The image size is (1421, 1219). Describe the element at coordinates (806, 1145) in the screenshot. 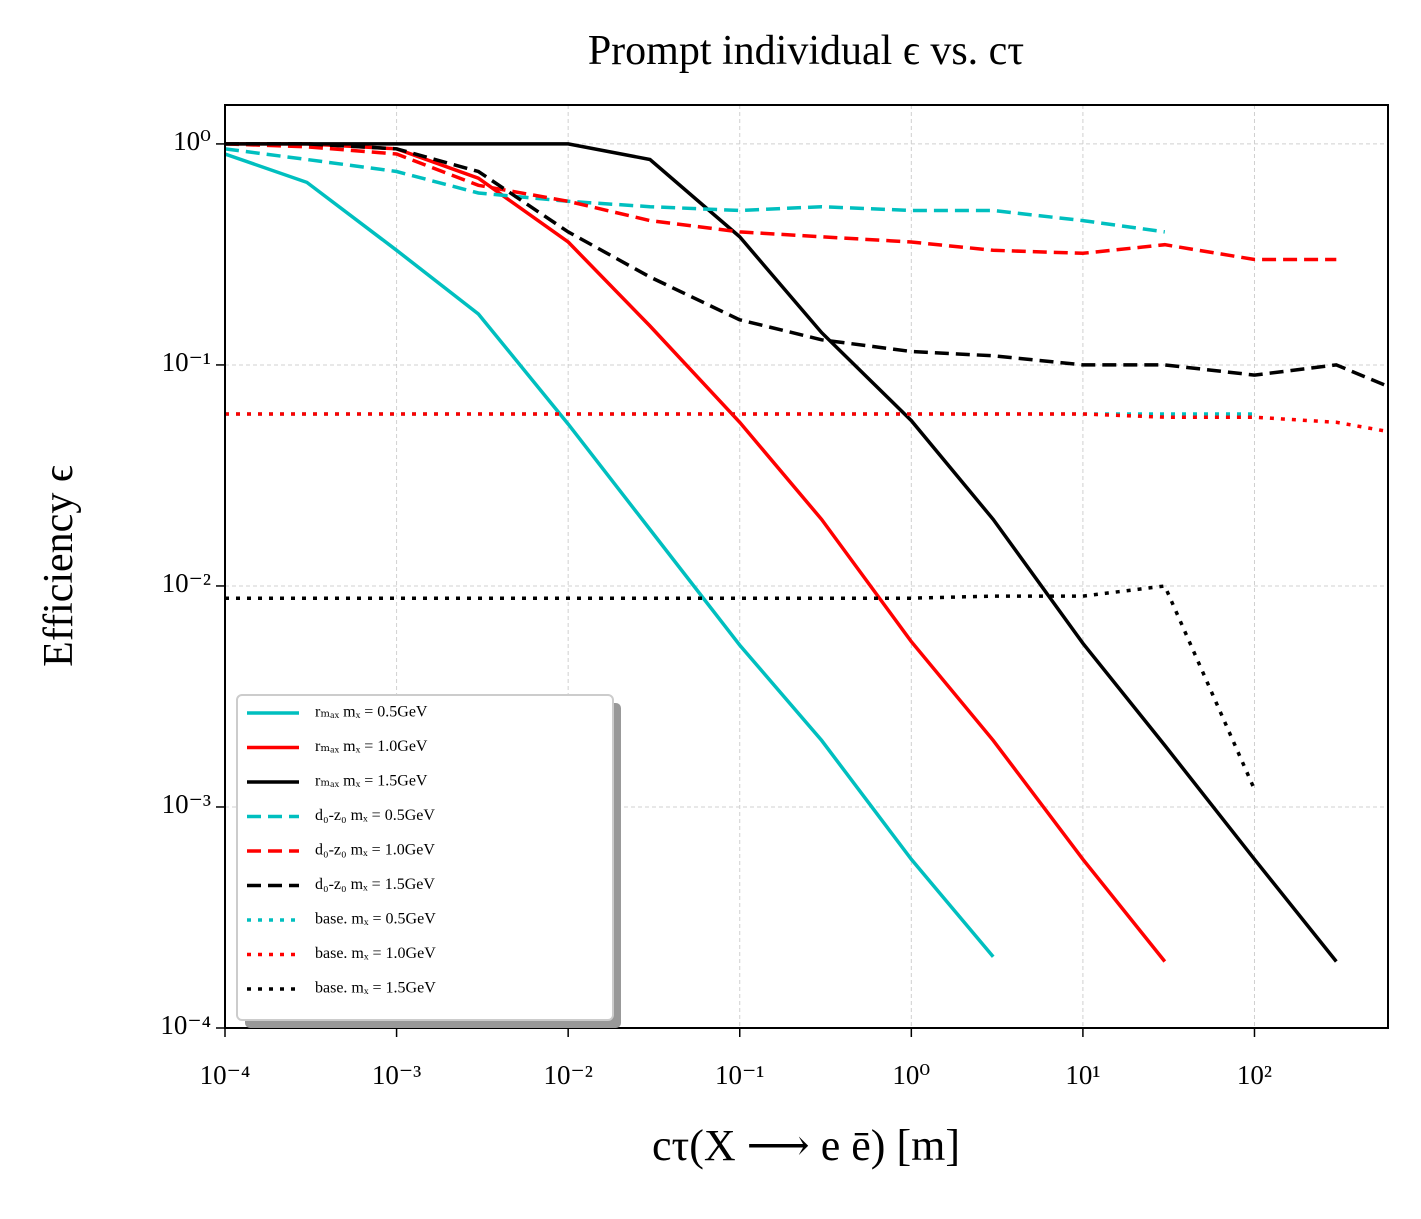

I see `x-axis-label: cτ(X ⟶ e ē) [m]` at that location.